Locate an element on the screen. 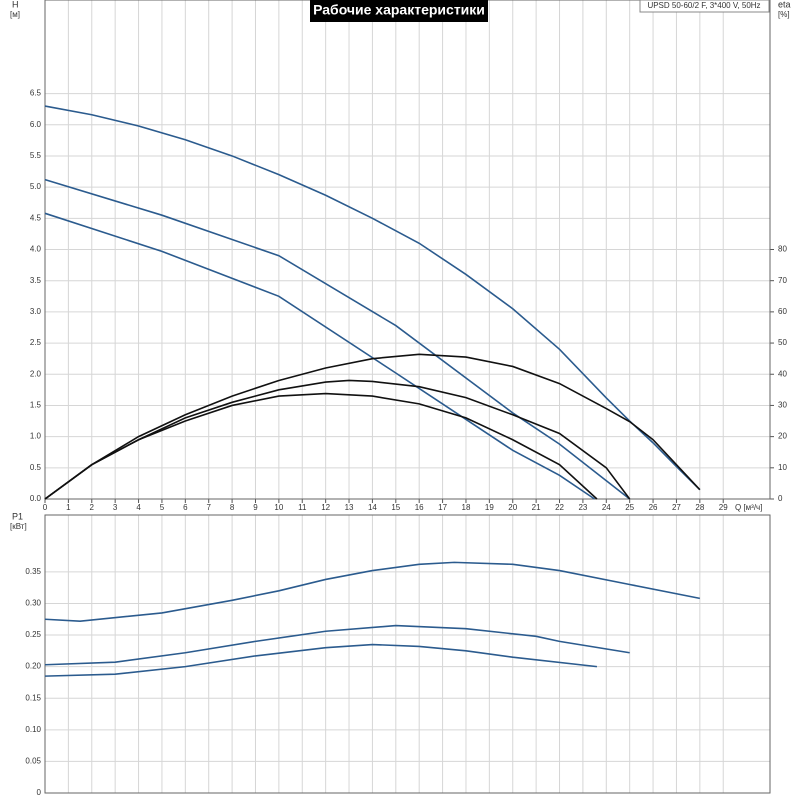 This screenshot has height=800, width=800. x-tick-label: 9 is located at coordinates (255, 507).